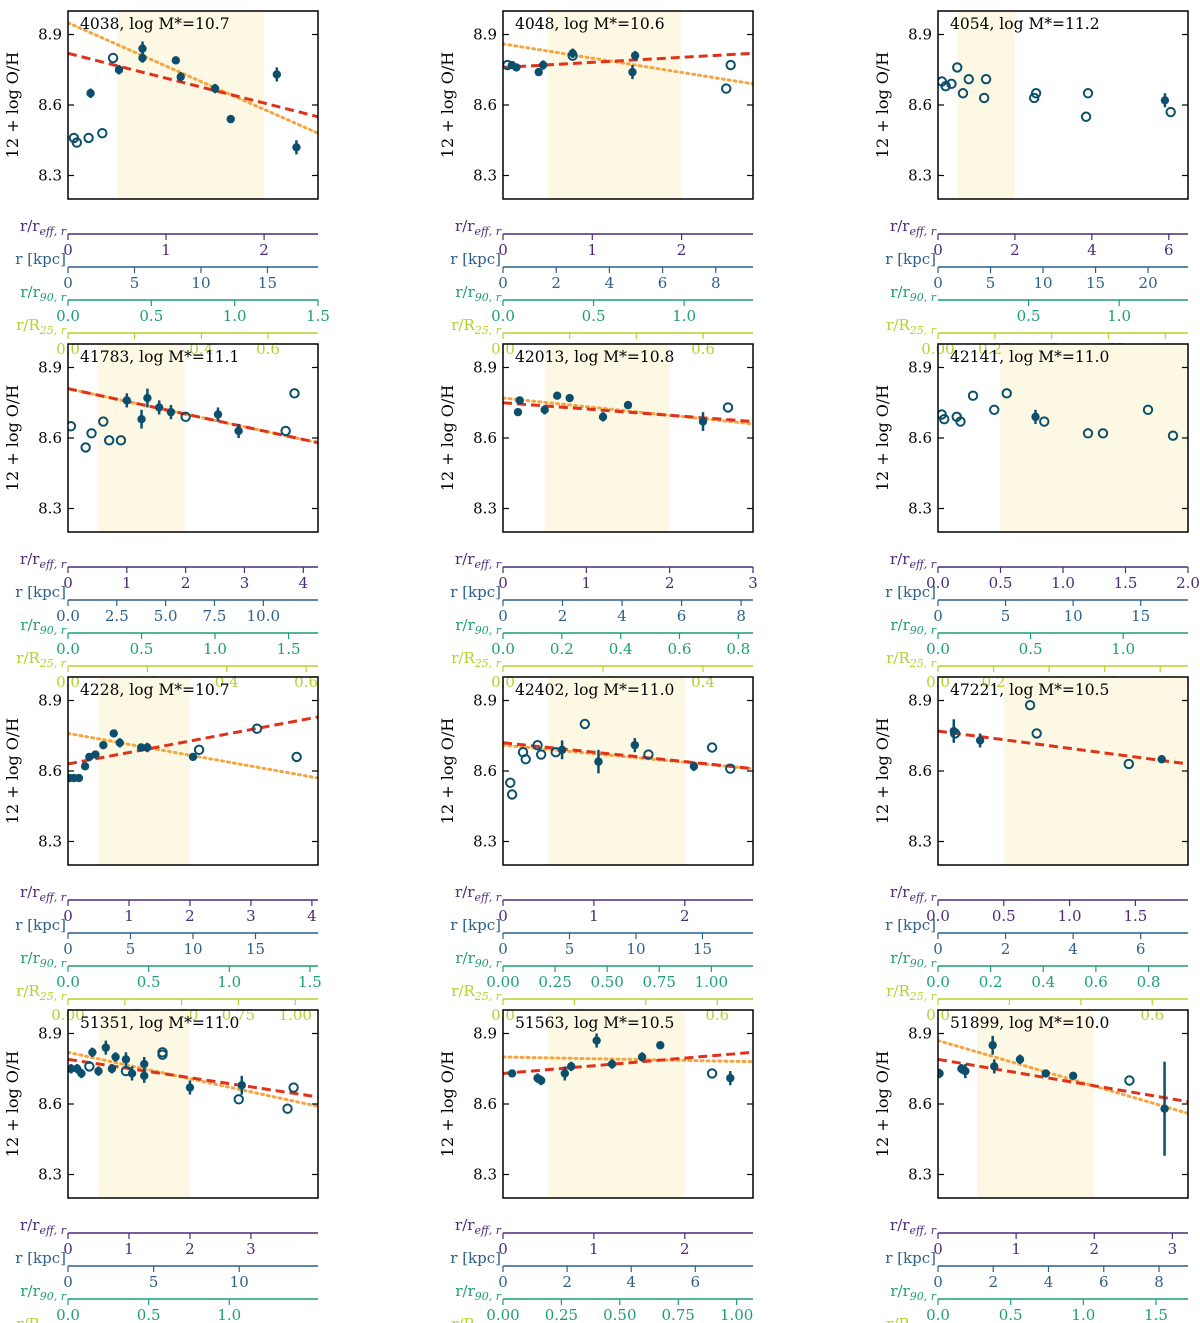 Image resolution: width=1200 pixels, height=1323 pixels. I want to click on axis-name-main: r/R, so click(28, 1319).